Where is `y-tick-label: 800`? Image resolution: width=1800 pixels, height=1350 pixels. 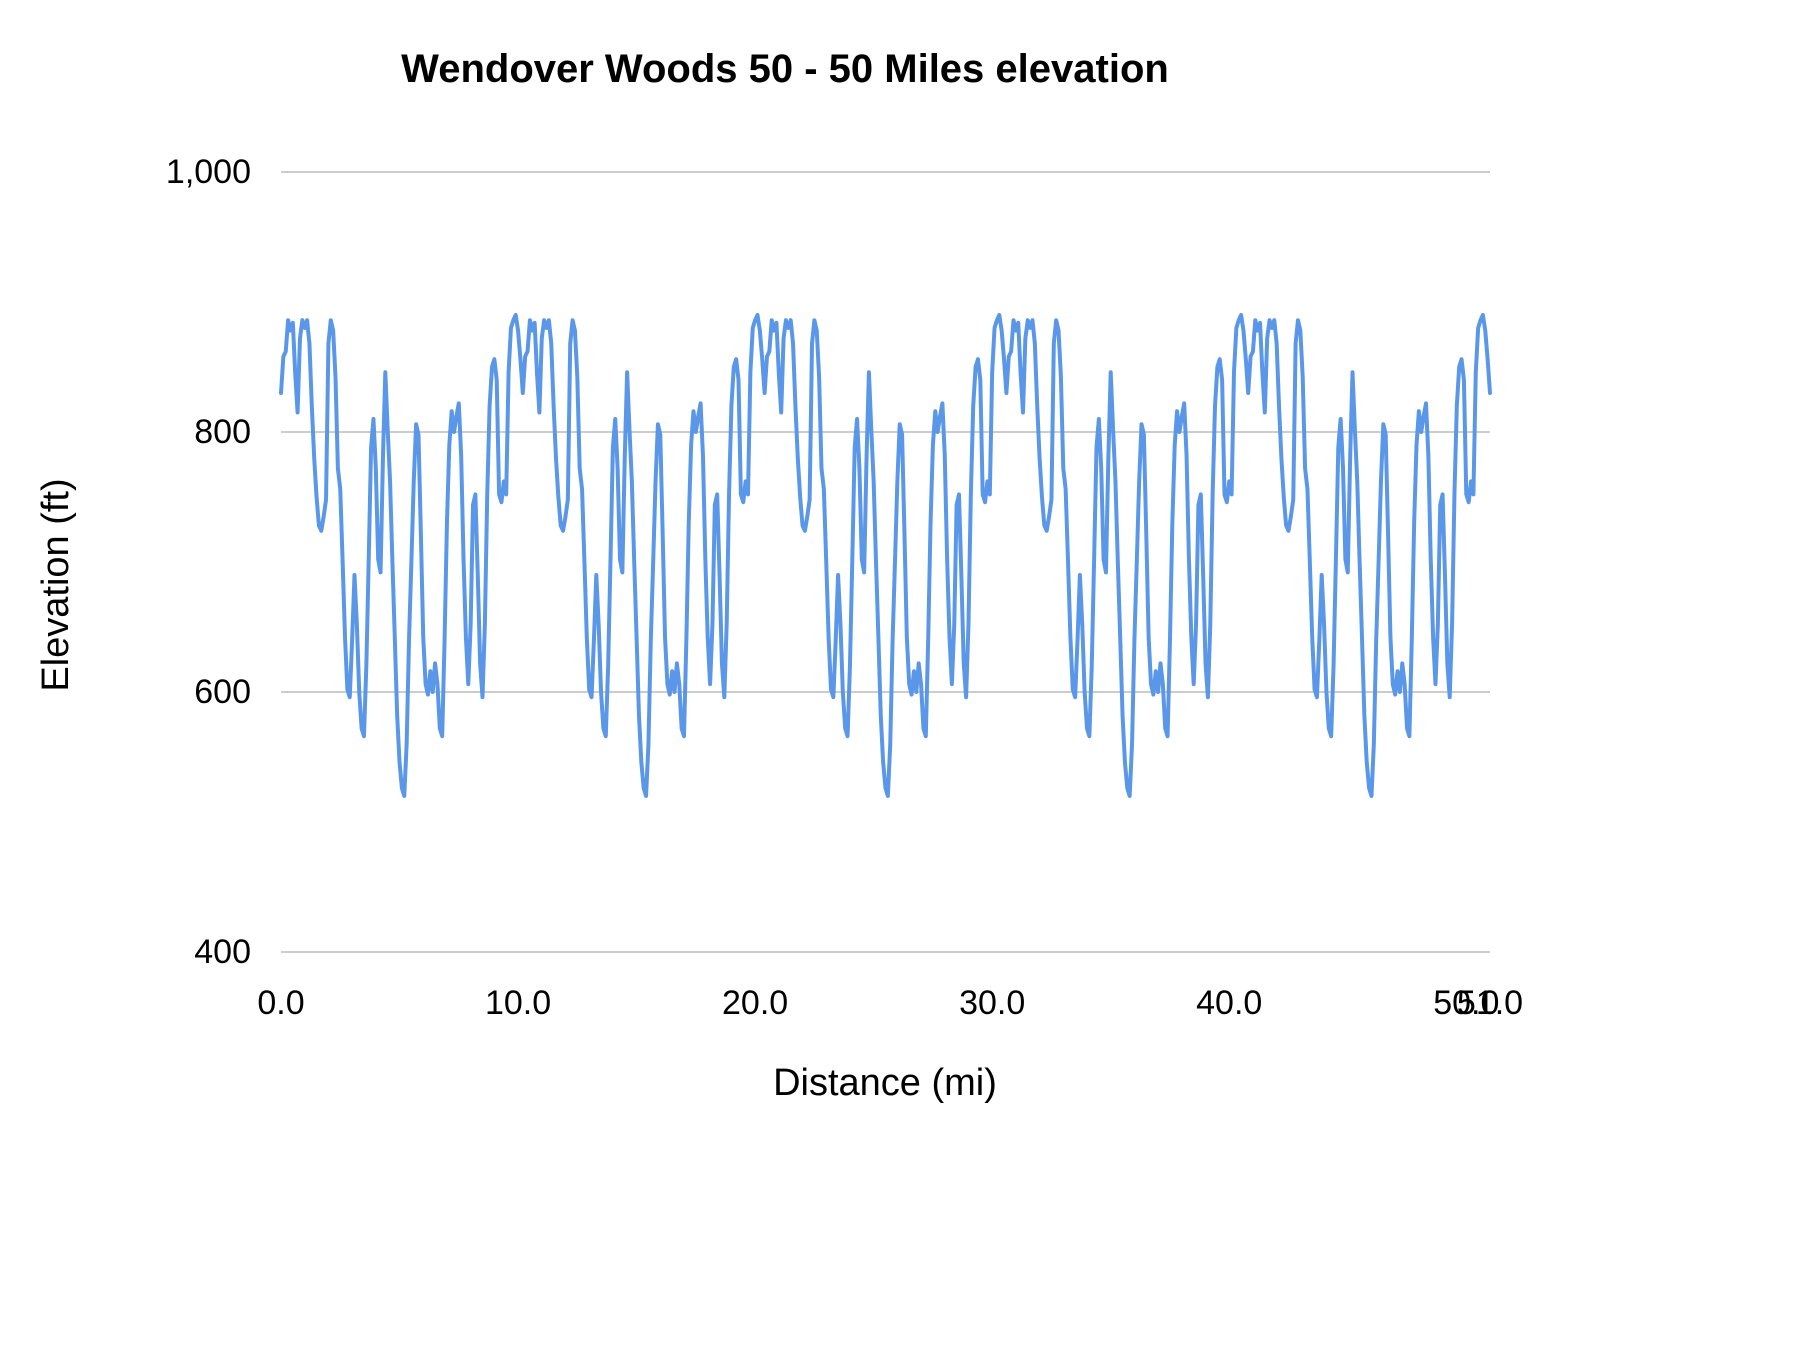 y-tick-label: 800 is located at coordinates (222, 432).